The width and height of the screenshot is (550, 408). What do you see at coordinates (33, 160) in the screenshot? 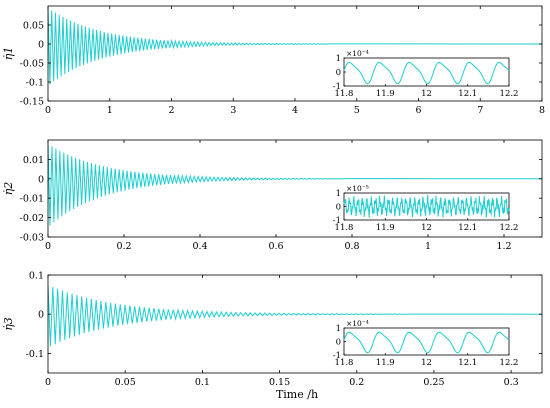
I see `y-tick-label: 0.01` at bounding box center [33, 160].